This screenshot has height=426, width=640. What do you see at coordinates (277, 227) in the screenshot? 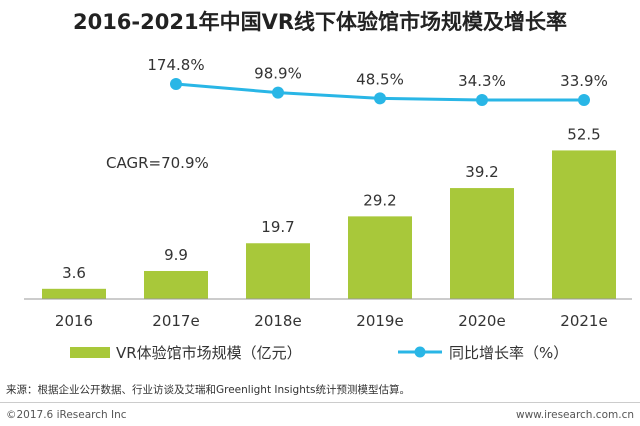
I see `bar-label-2018e: 19.7` at bounding box center [277, 227].